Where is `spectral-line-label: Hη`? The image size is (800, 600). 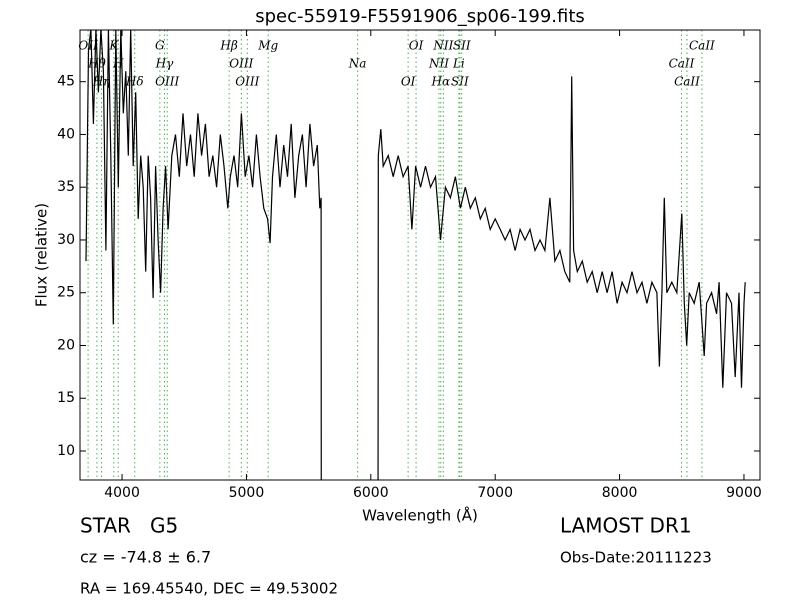 spectral-line-label: Hη is located at coordinates (101, 82).